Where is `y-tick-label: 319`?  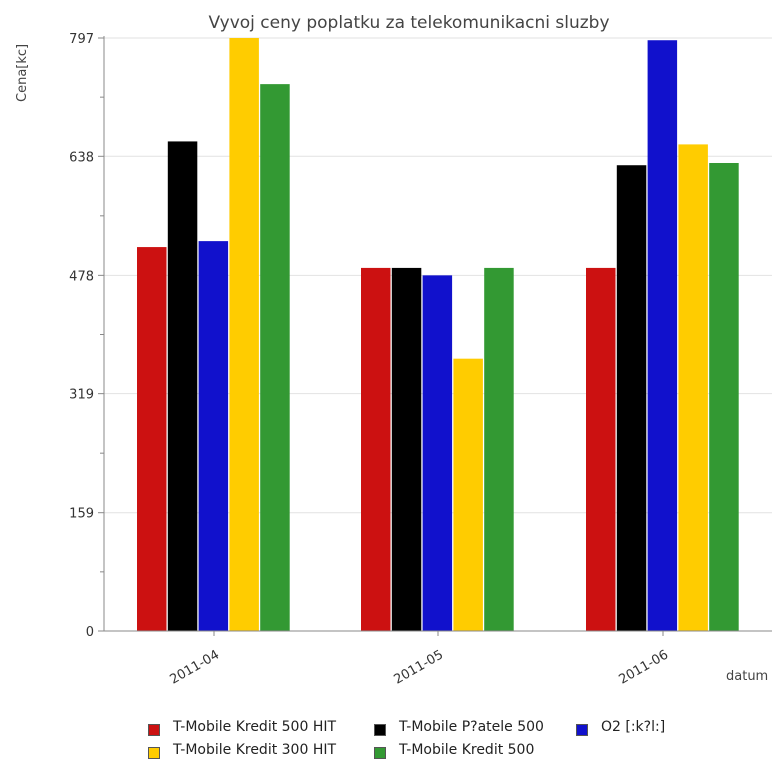
y-tick-label: 319 is located at coordinates (81, 395).